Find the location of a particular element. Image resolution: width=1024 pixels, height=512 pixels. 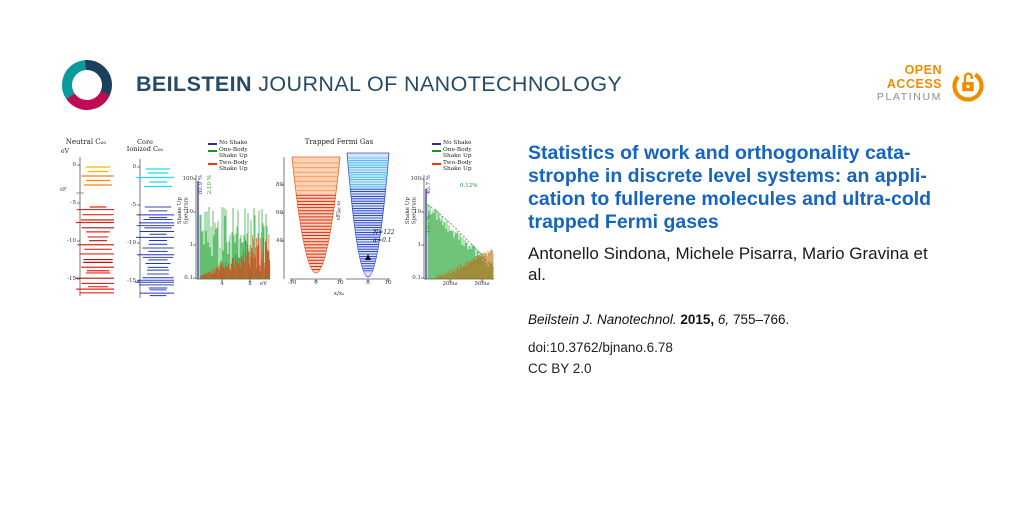

open-access-label: OPEN ACCESS PLATINUM is located at coordinates (909, 83).